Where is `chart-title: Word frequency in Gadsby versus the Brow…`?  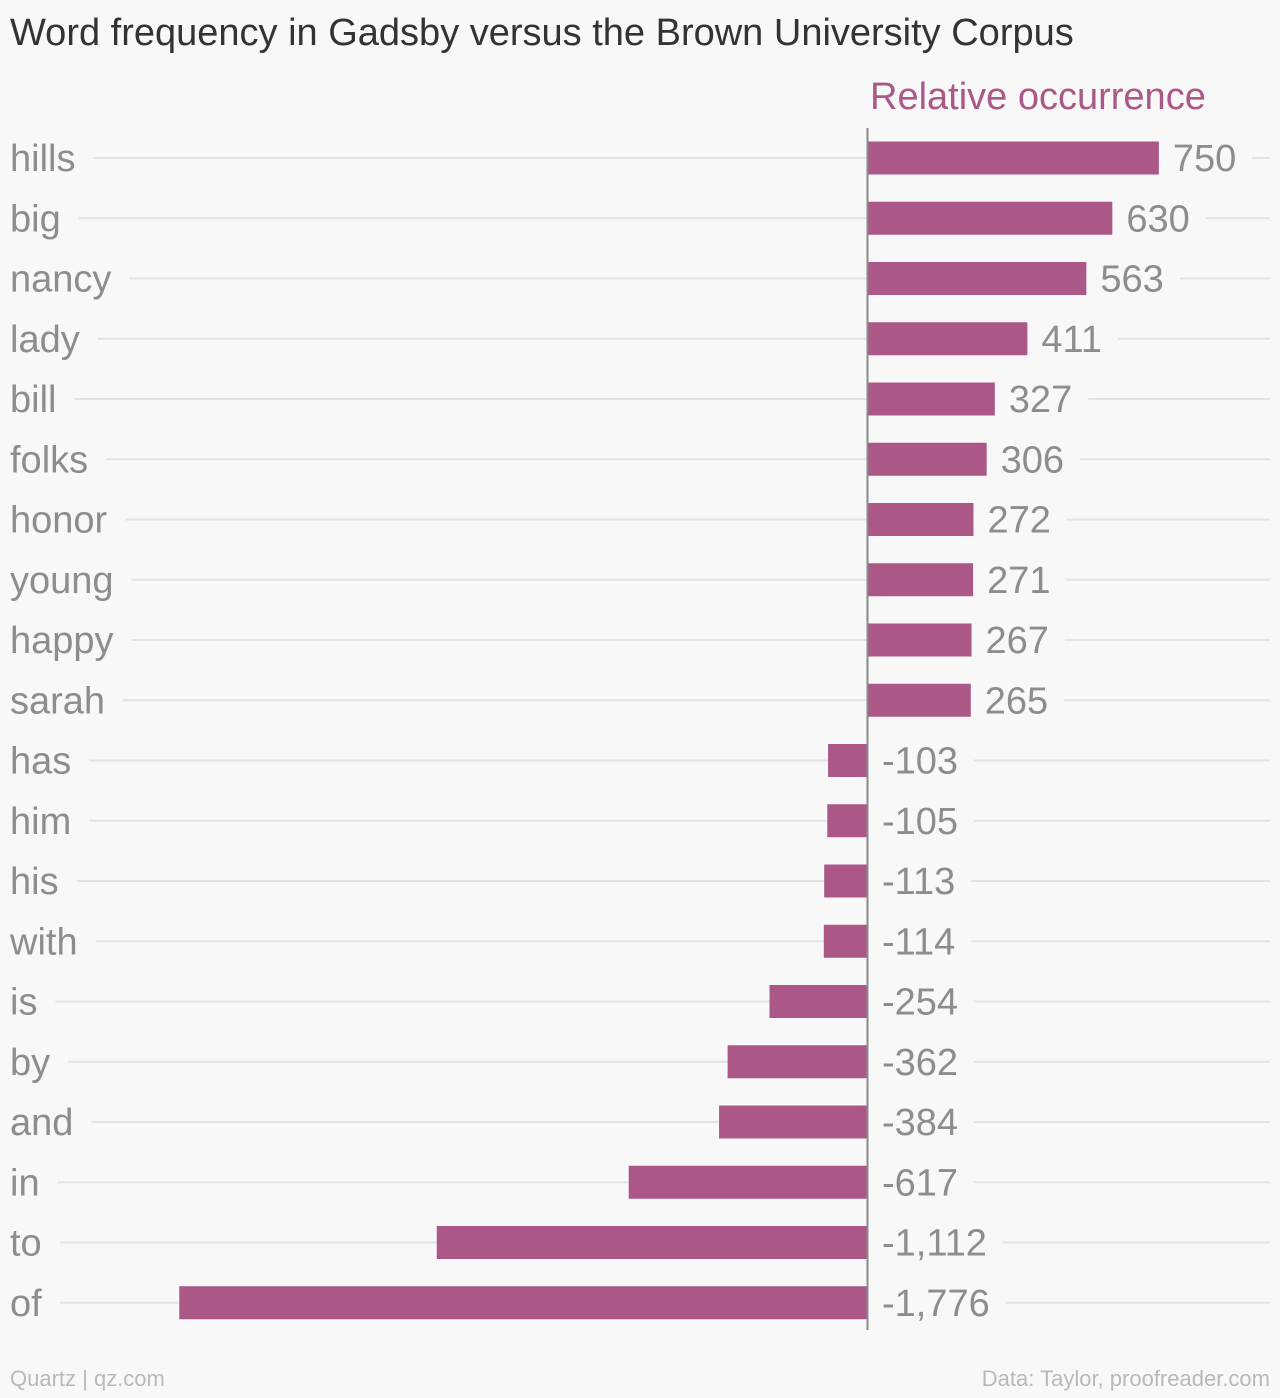 chart-title: Word frequency in Gadsby versus the Brow… is located at coordinates (542, 33).